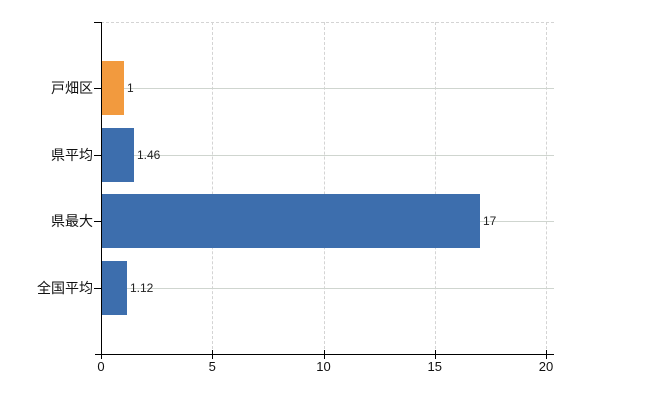 This screenshot has width=650, height=400. Describe the element at coordinates (327, 22) in the screenshot. I see `top-gridline` at that location.